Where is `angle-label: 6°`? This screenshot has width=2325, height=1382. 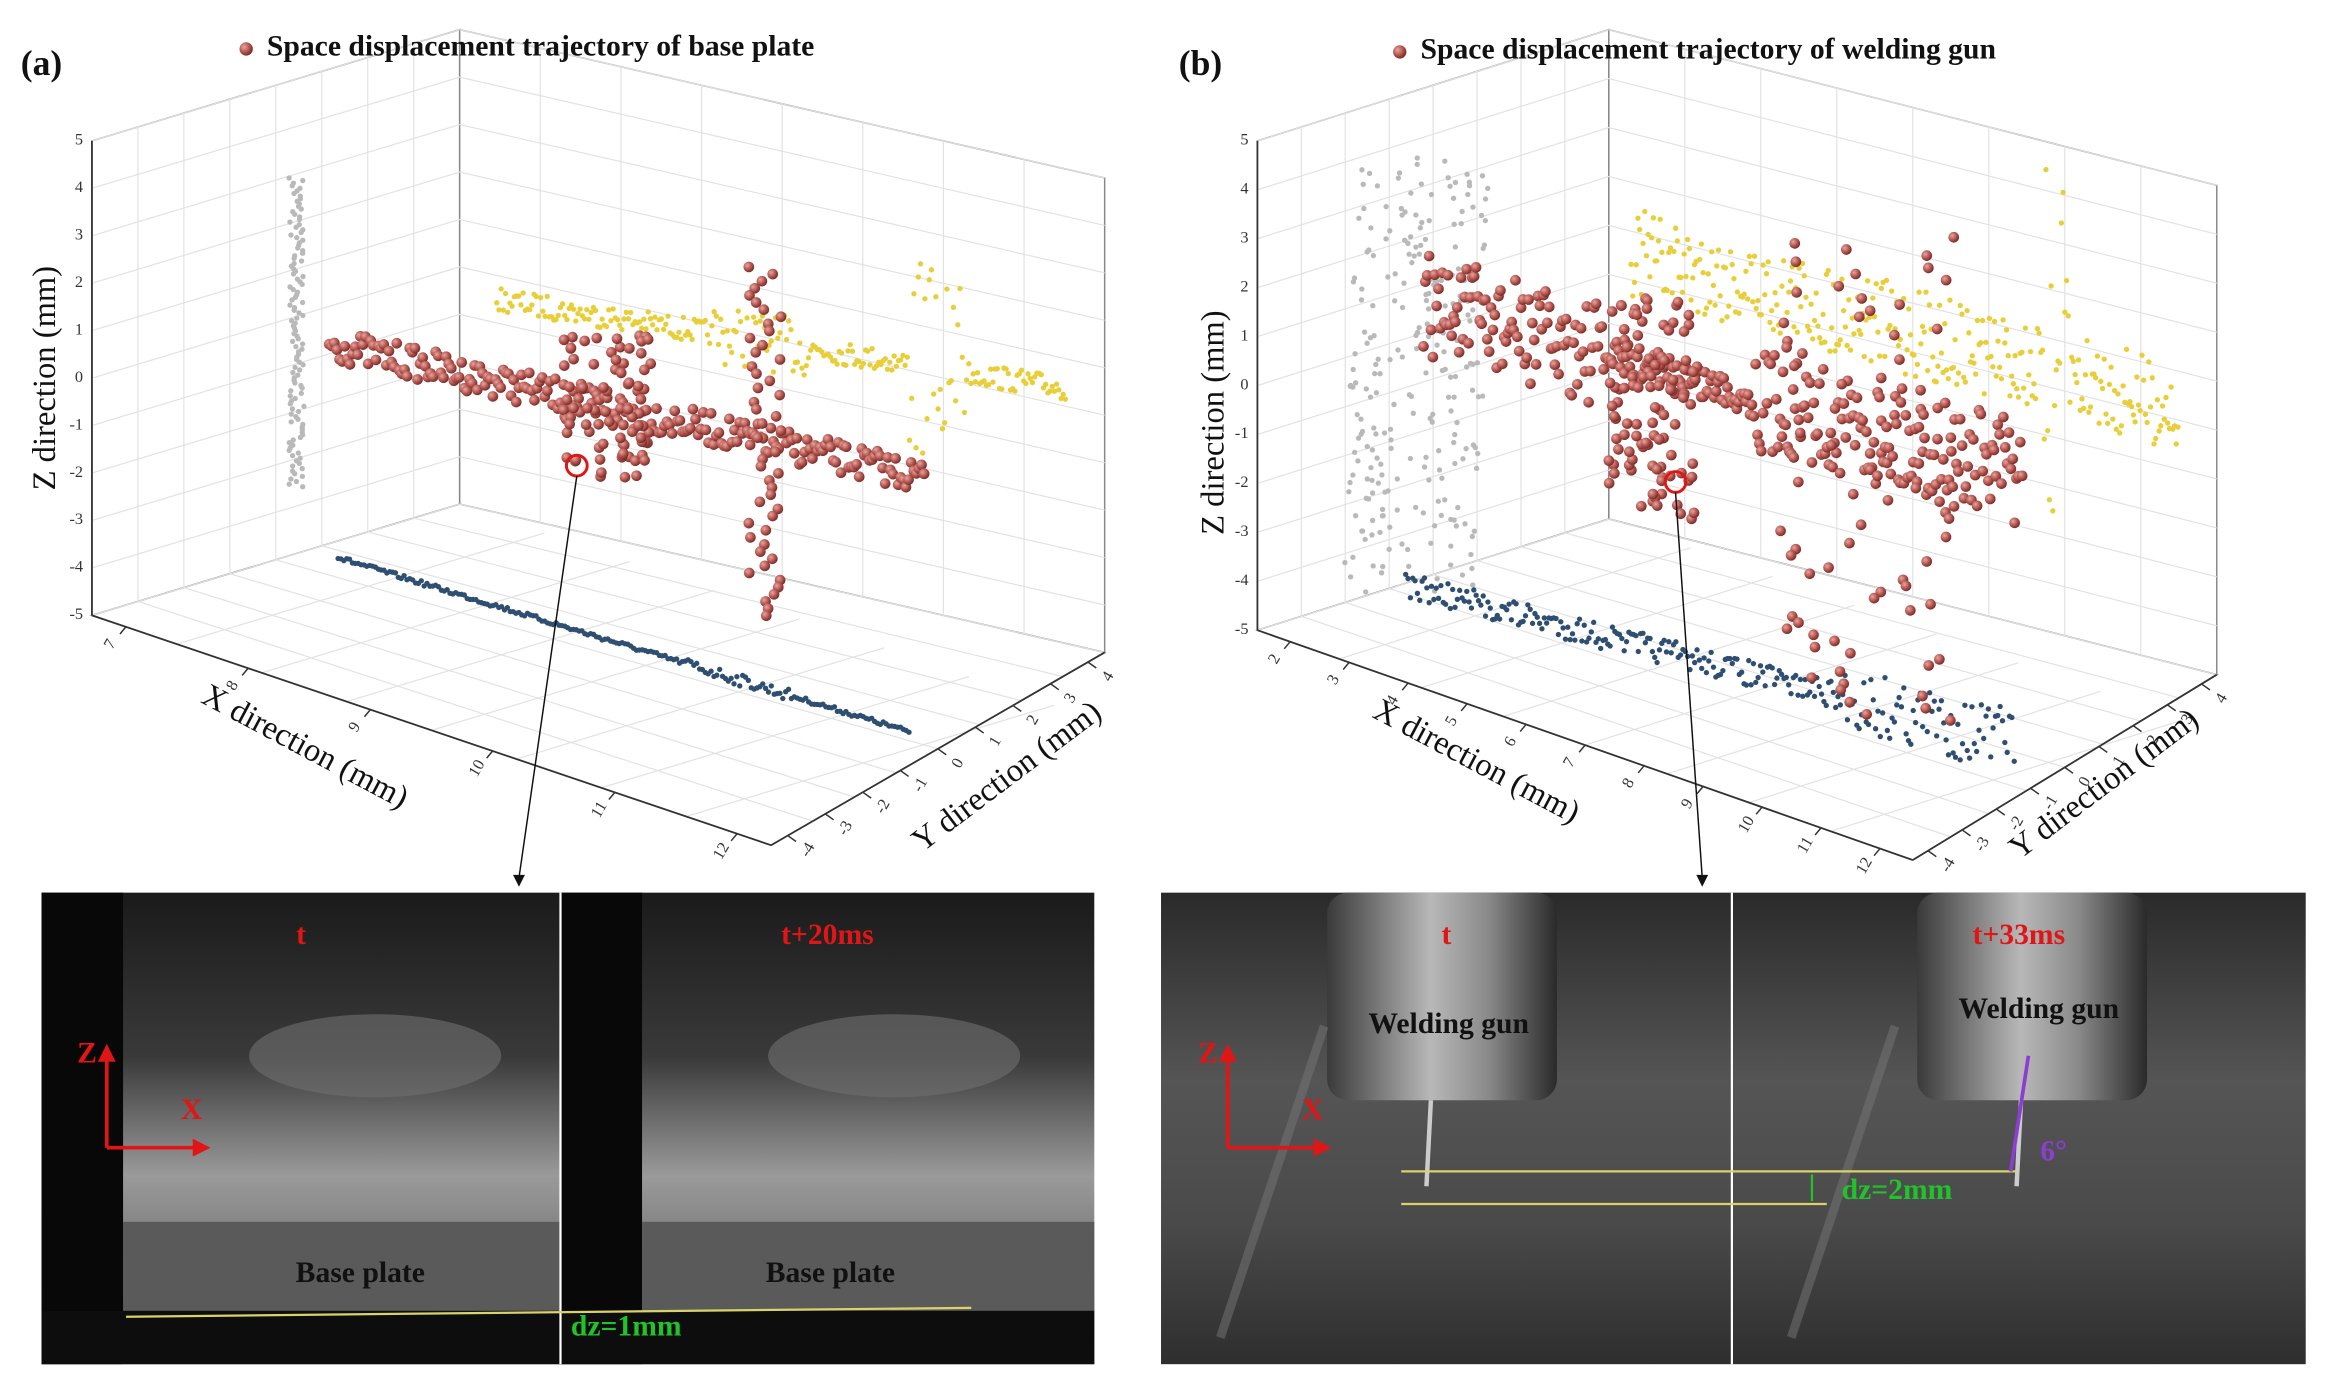 angle-label: 6° is located at coordinates (2053, 1151).